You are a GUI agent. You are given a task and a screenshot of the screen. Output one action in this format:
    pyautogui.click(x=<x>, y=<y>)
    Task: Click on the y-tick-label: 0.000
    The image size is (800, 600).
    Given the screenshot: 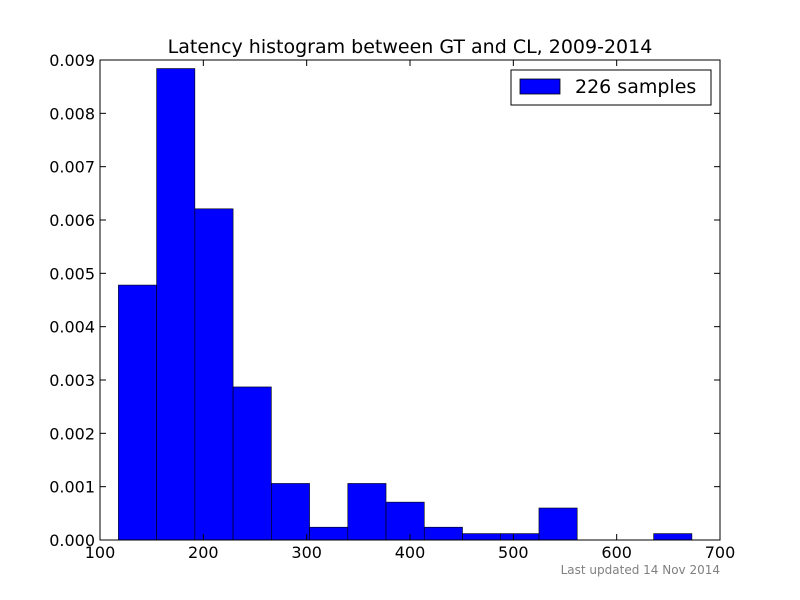 What is the action you would take?
    pyautogui.click(x=72, y=540)
    